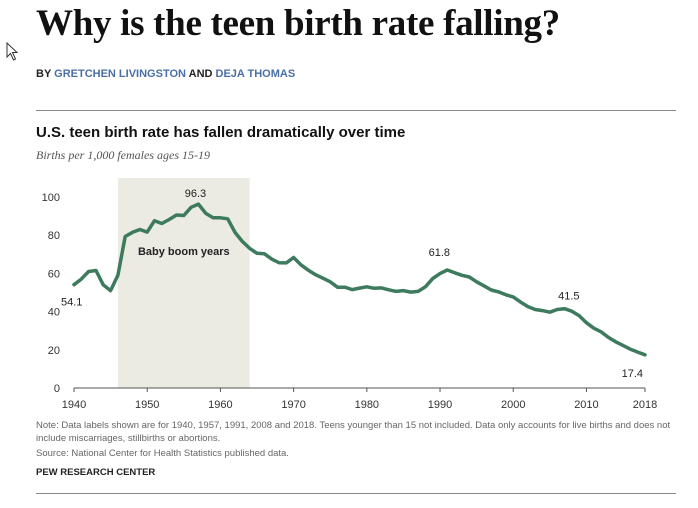 This screenshot has height=508, width=698. Describe the element at coordinates (74, 405) in the screenshot. I see `x-tick-label: 1940` at that location.